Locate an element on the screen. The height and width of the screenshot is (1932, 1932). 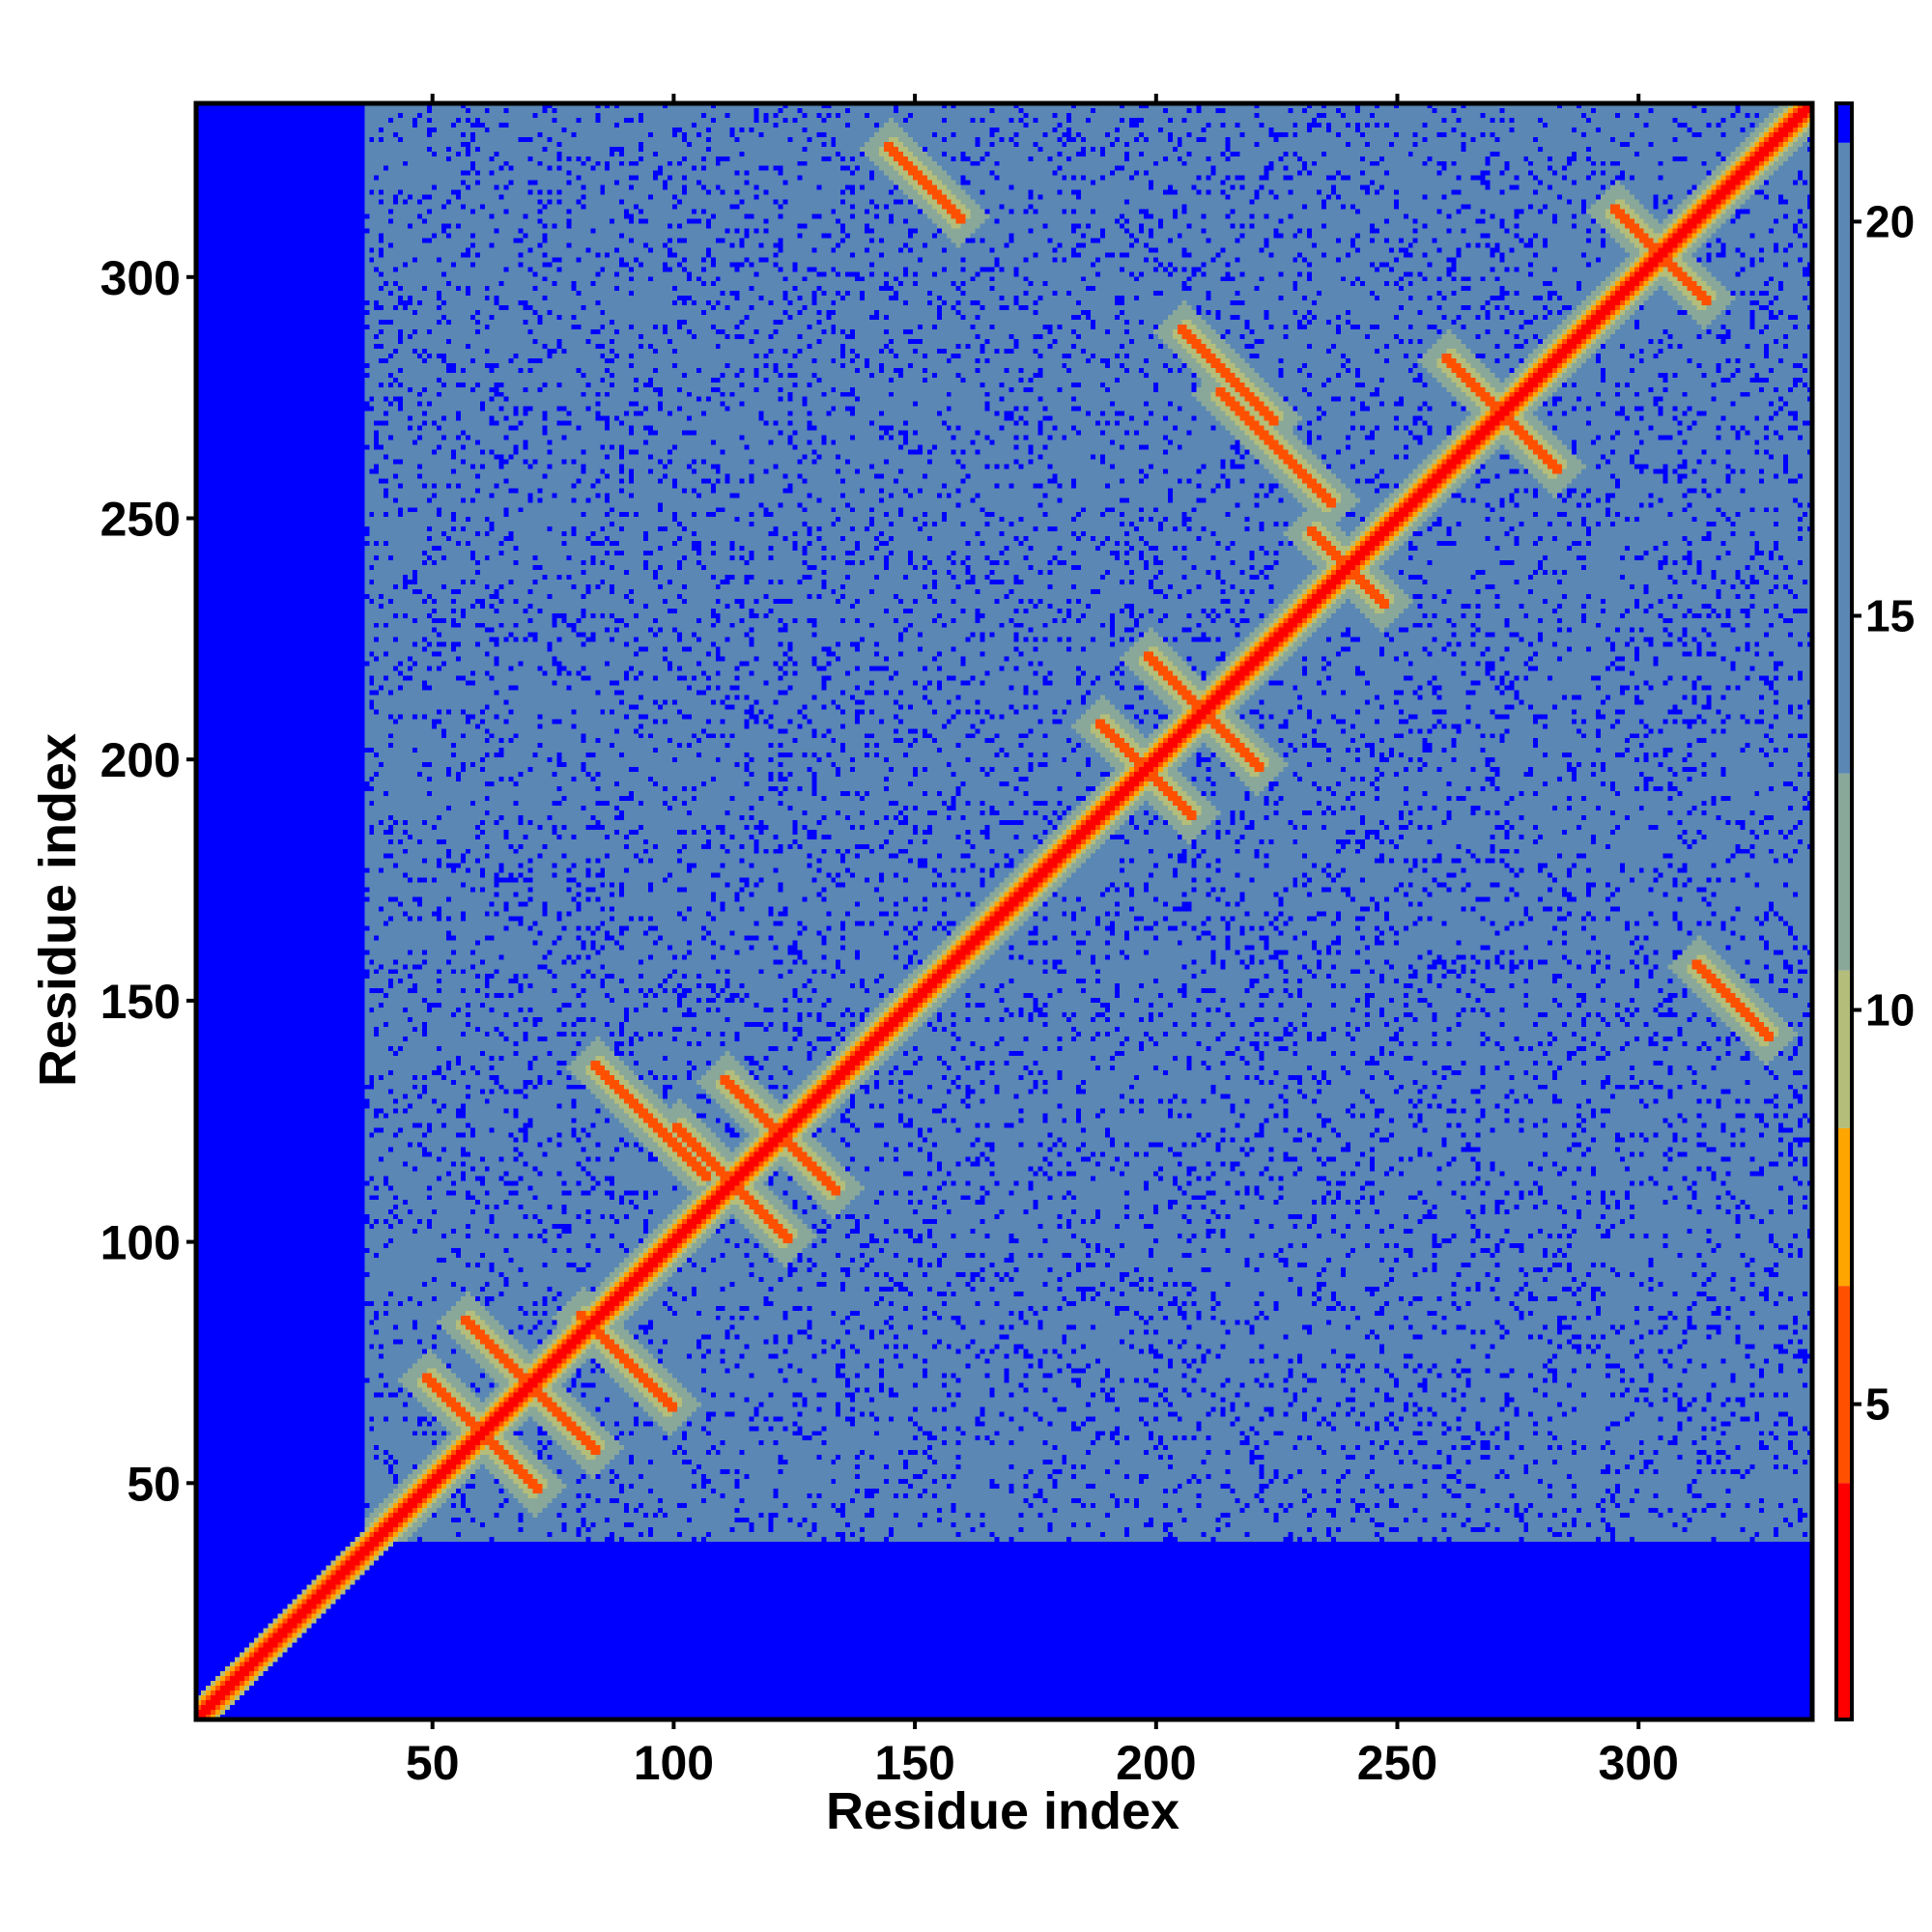
colorbar-frame is located at coordinates (1844, 911).